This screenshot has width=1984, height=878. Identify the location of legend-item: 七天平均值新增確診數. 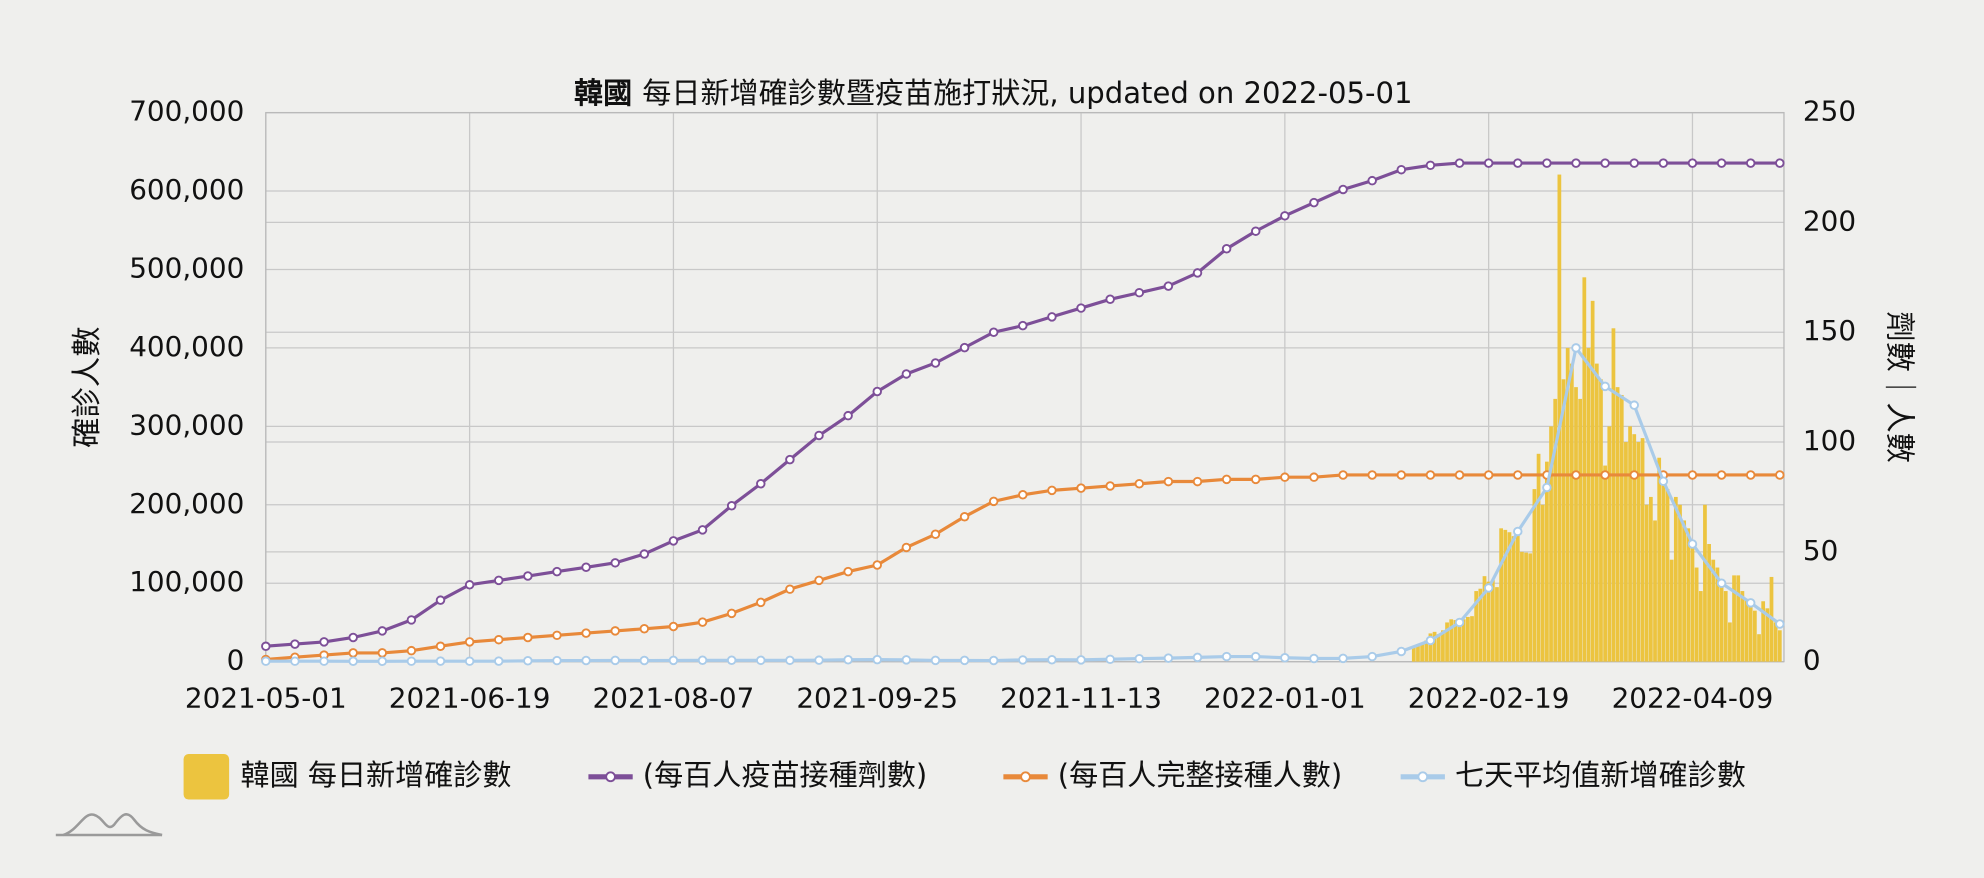
(1573, 775).